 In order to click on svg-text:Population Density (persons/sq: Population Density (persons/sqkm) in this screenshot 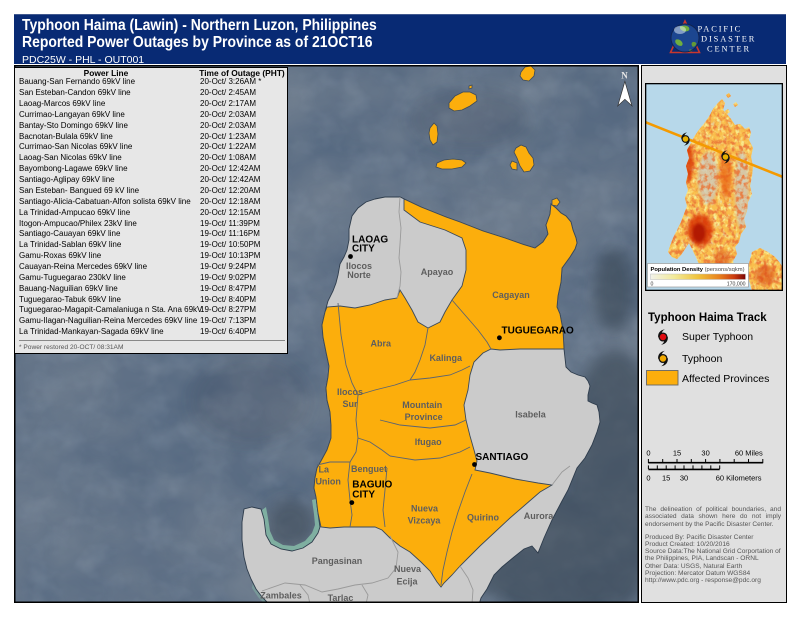, I will do `click(698, 270)`.